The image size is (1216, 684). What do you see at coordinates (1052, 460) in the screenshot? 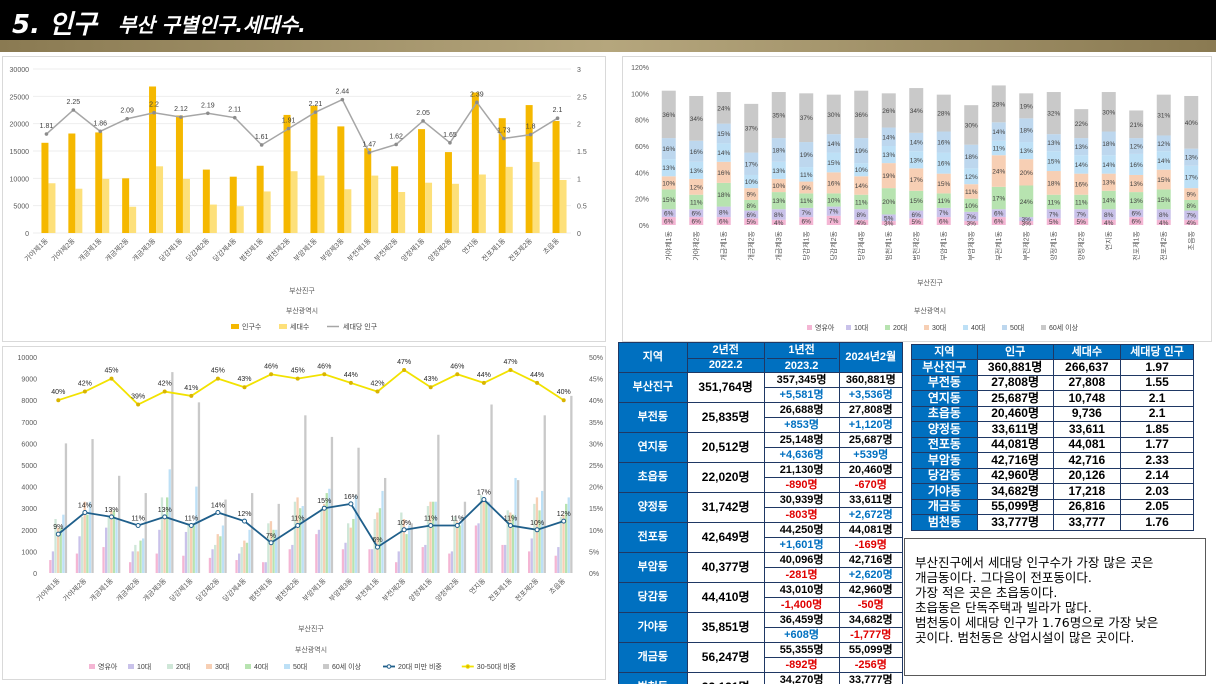
I see `table-row: 부암동 42,716명 42,716 2.33` at bounding box center [1052, 460].